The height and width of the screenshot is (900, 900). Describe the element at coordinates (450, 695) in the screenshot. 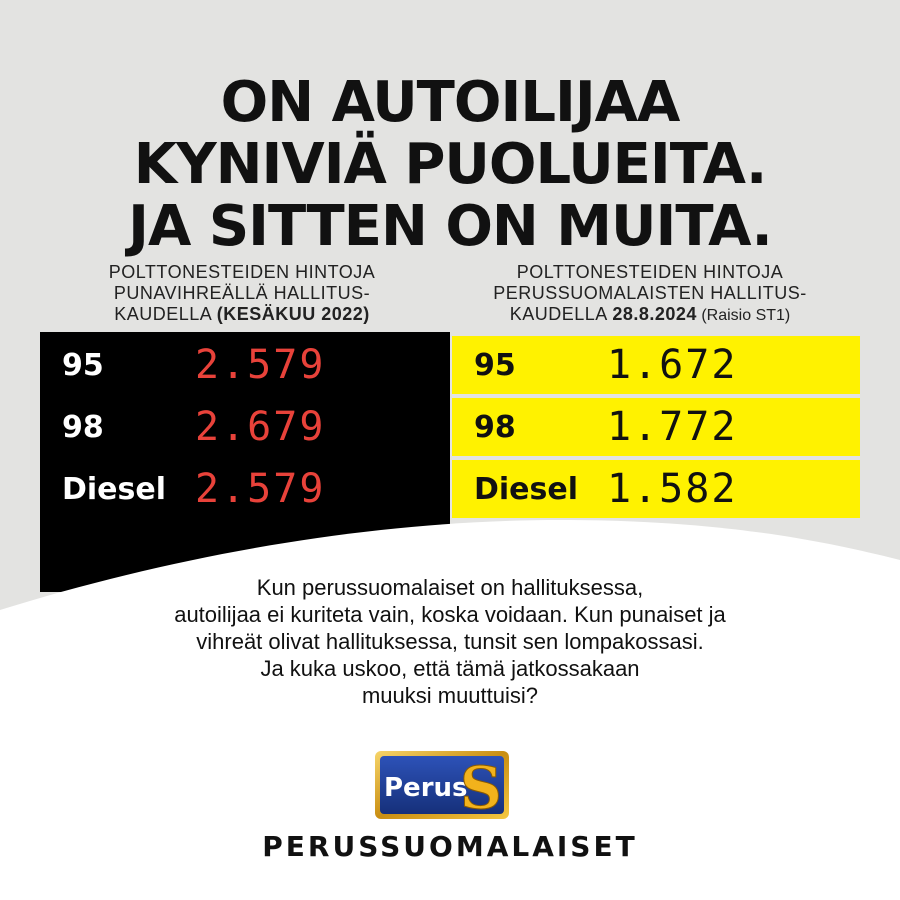

I see `body-line-5: muuksi muuttuisi?` at that location.